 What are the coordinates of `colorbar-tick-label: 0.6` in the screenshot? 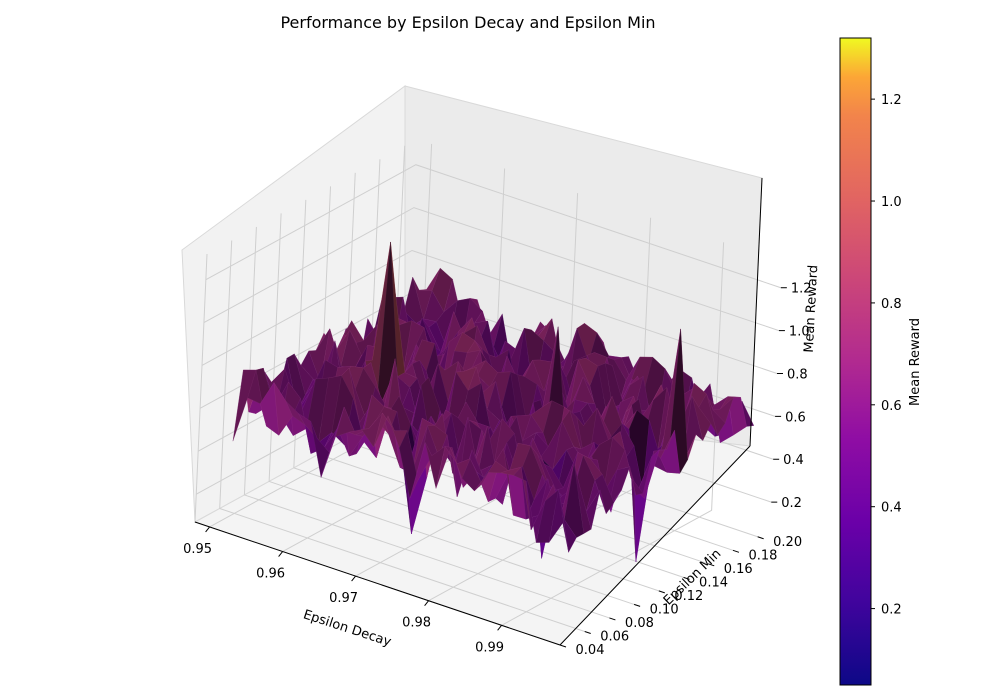 It's located at (891, 406).